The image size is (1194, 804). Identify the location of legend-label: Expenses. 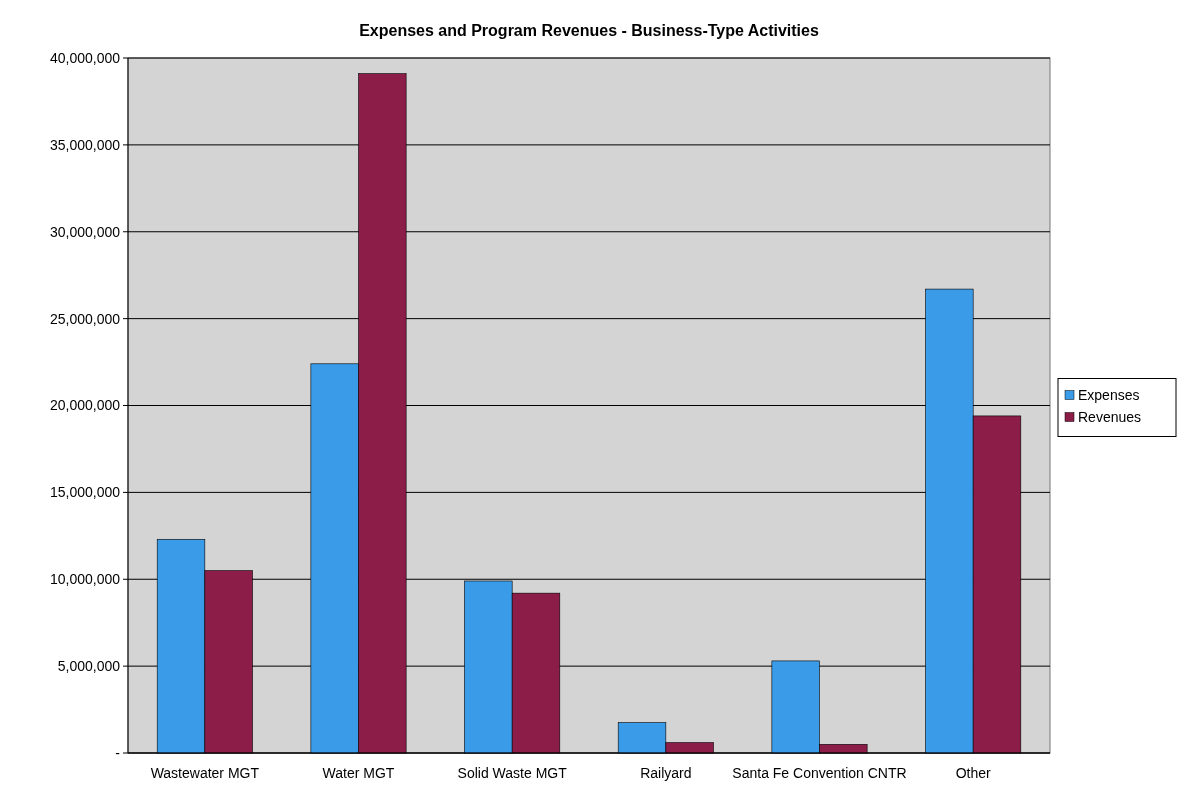
(1109, 395).